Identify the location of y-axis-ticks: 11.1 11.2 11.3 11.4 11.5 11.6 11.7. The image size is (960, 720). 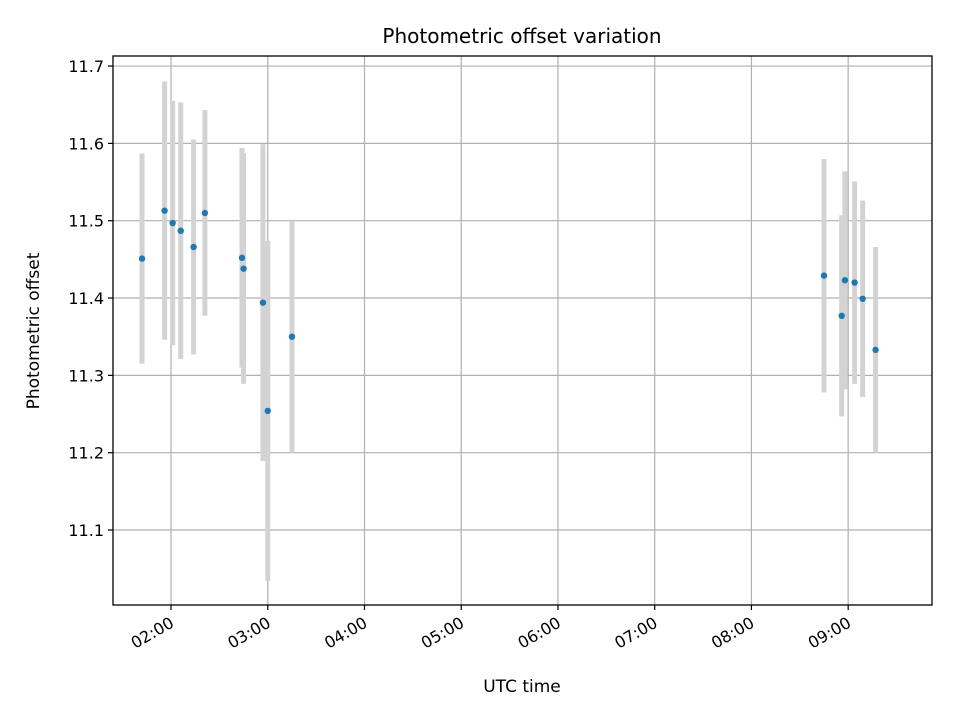
(90, 298).